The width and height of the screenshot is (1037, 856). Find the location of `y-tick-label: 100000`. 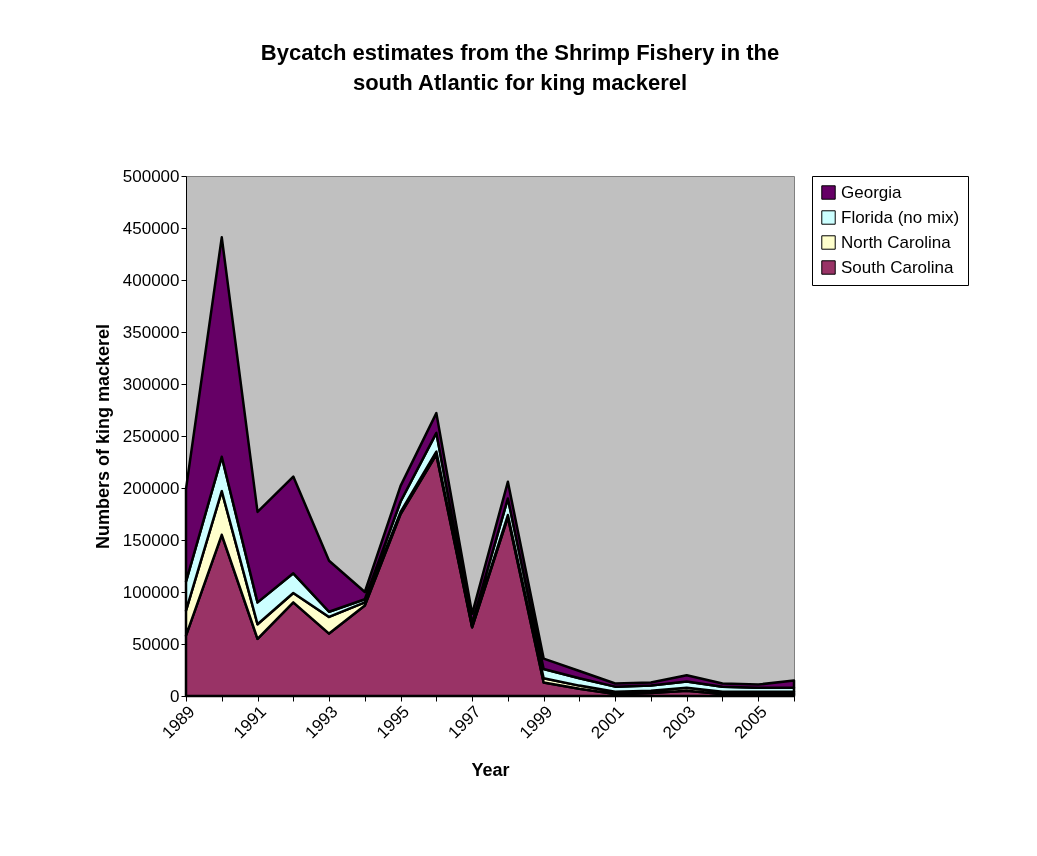

y-tick-label: 100000 is located at coordinates (151, 592).